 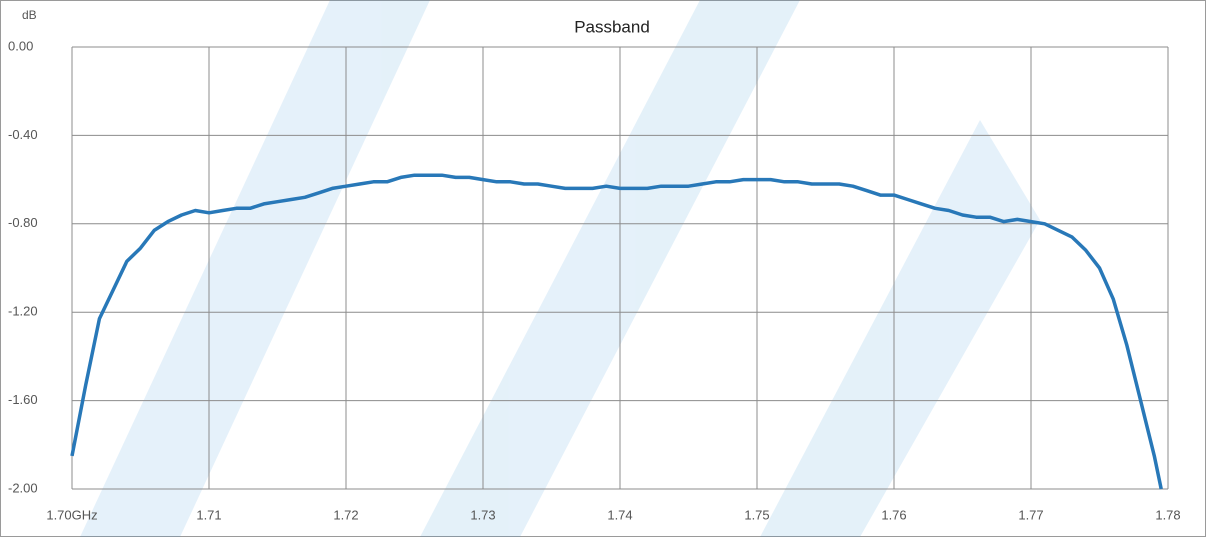 I want to click on x-tick-label: 1.71, so click(x=208, y=514).